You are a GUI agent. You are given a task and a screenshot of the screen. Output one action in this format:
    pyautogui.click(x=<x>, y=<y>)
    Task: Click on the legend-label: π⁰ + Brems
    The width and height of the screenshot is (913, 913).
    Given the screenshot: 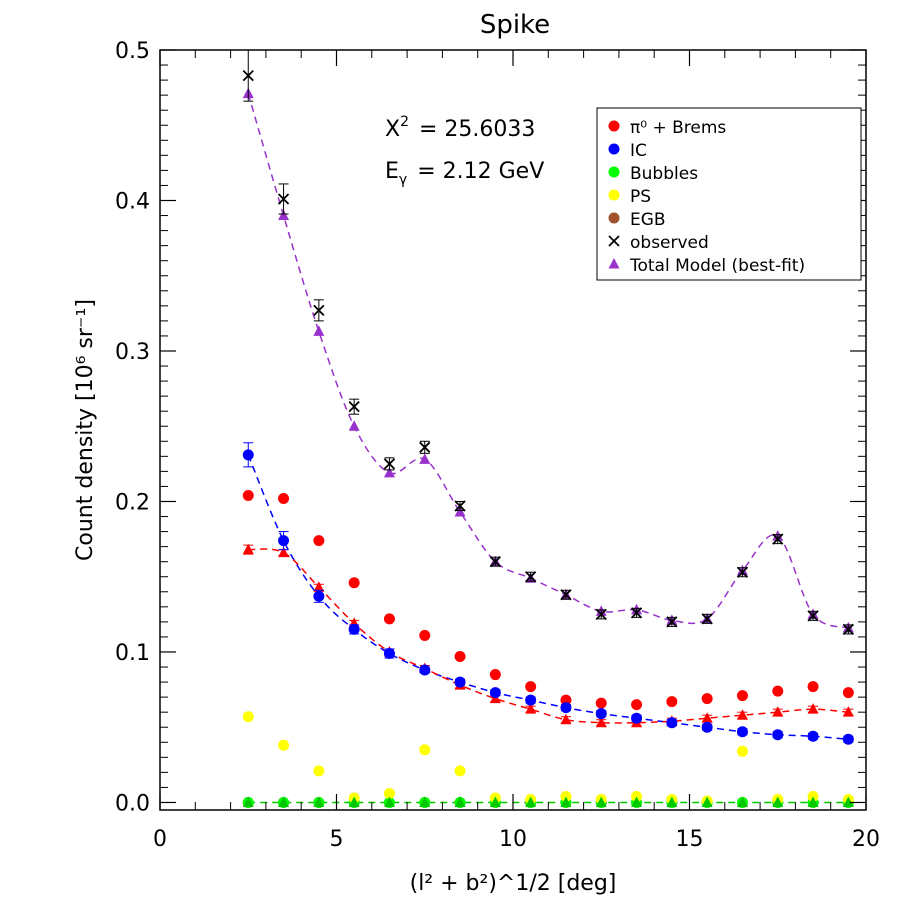 What is the action you would take?
    pyautogui.click(x=678, y=128)
    